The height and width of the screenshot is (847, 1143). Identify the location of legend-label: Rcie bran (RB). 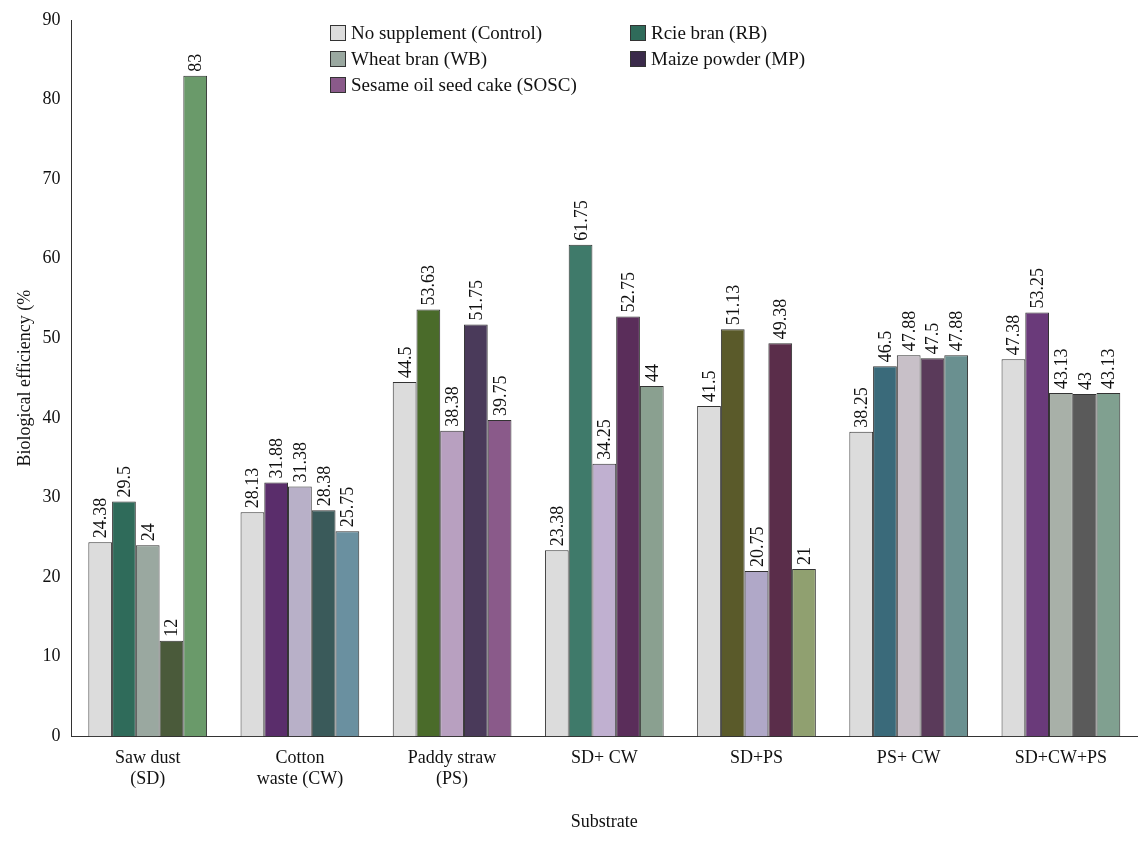
(709, 33).